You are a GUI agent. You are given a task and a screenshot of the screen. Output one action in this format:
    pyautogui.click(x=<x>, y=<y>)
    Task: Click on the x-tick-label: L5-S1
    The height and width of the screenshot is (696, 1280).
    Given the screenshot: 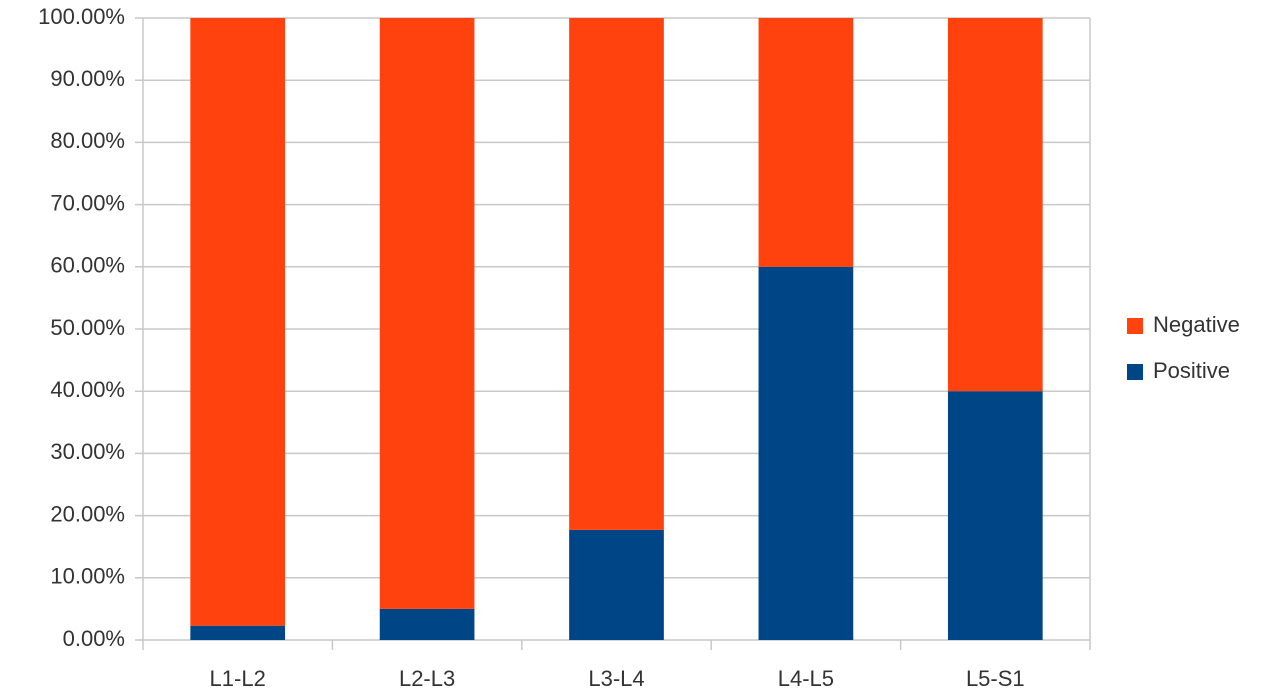 What is the action you would take?
    pyautogui.click(x=995, y=678)
    